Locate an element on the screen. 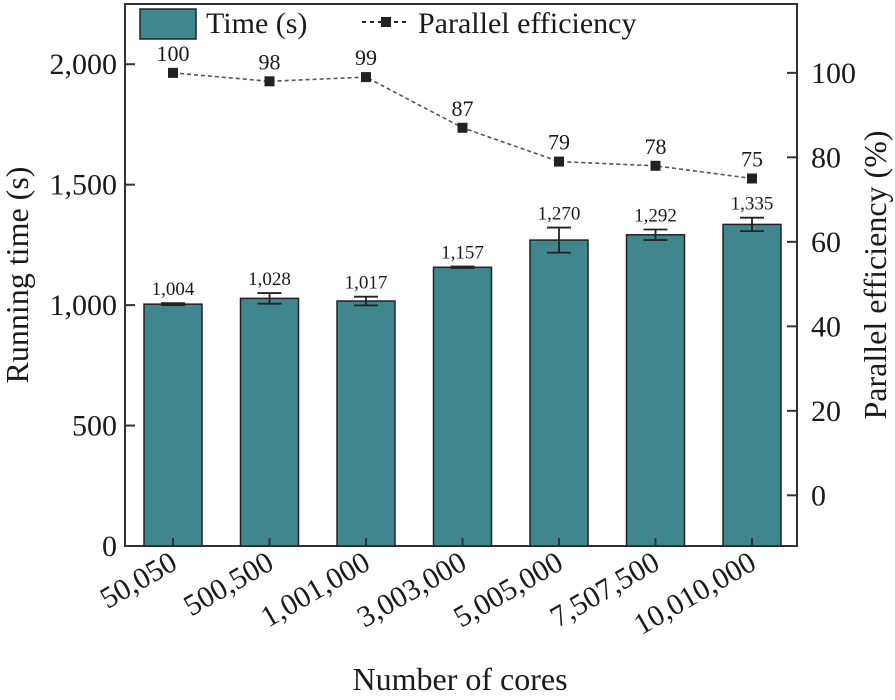 This screenshot has height=700, width=895. left-axis: 0 500 1,000 1,500 2,000 is located at coordinates (92, 305).